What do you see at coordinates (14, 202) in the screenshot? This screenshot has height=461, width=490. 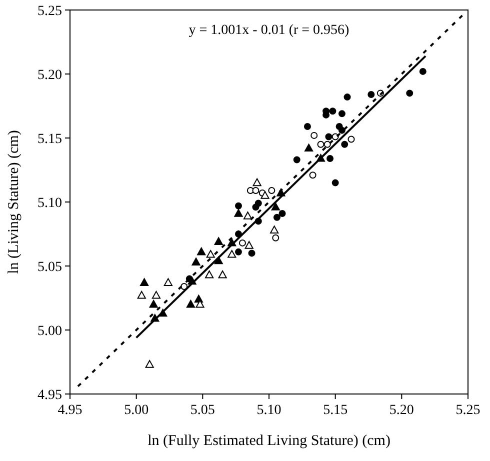 I see `y-axis-title: ln (Living Stature) (cm)` at bounding box center [14, 202].